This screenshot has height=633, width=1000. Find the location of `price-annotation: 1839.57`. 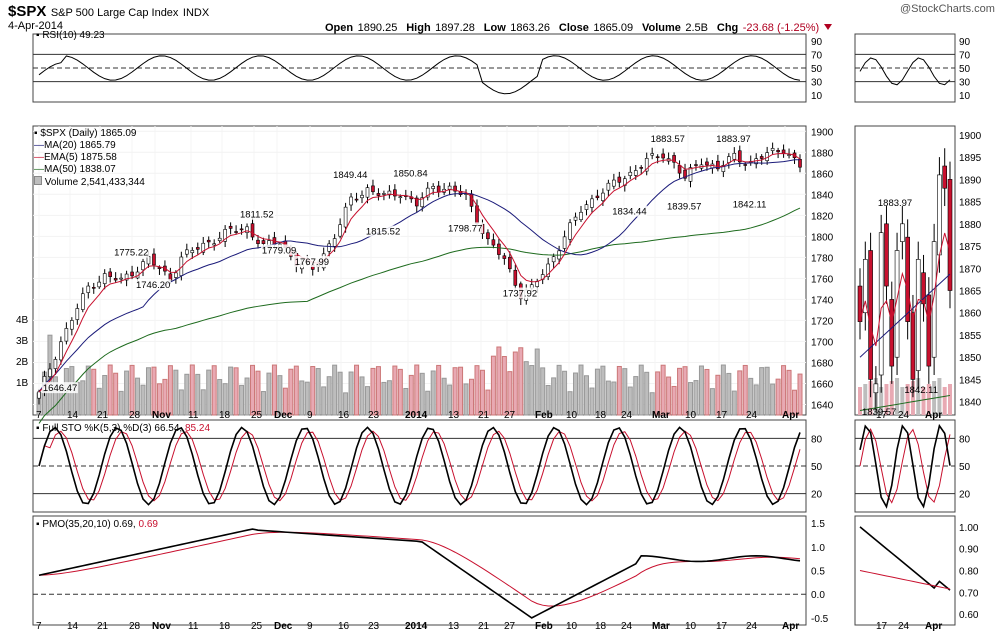

price-annotation: 1839.57 is located at coordinates (684, 206).